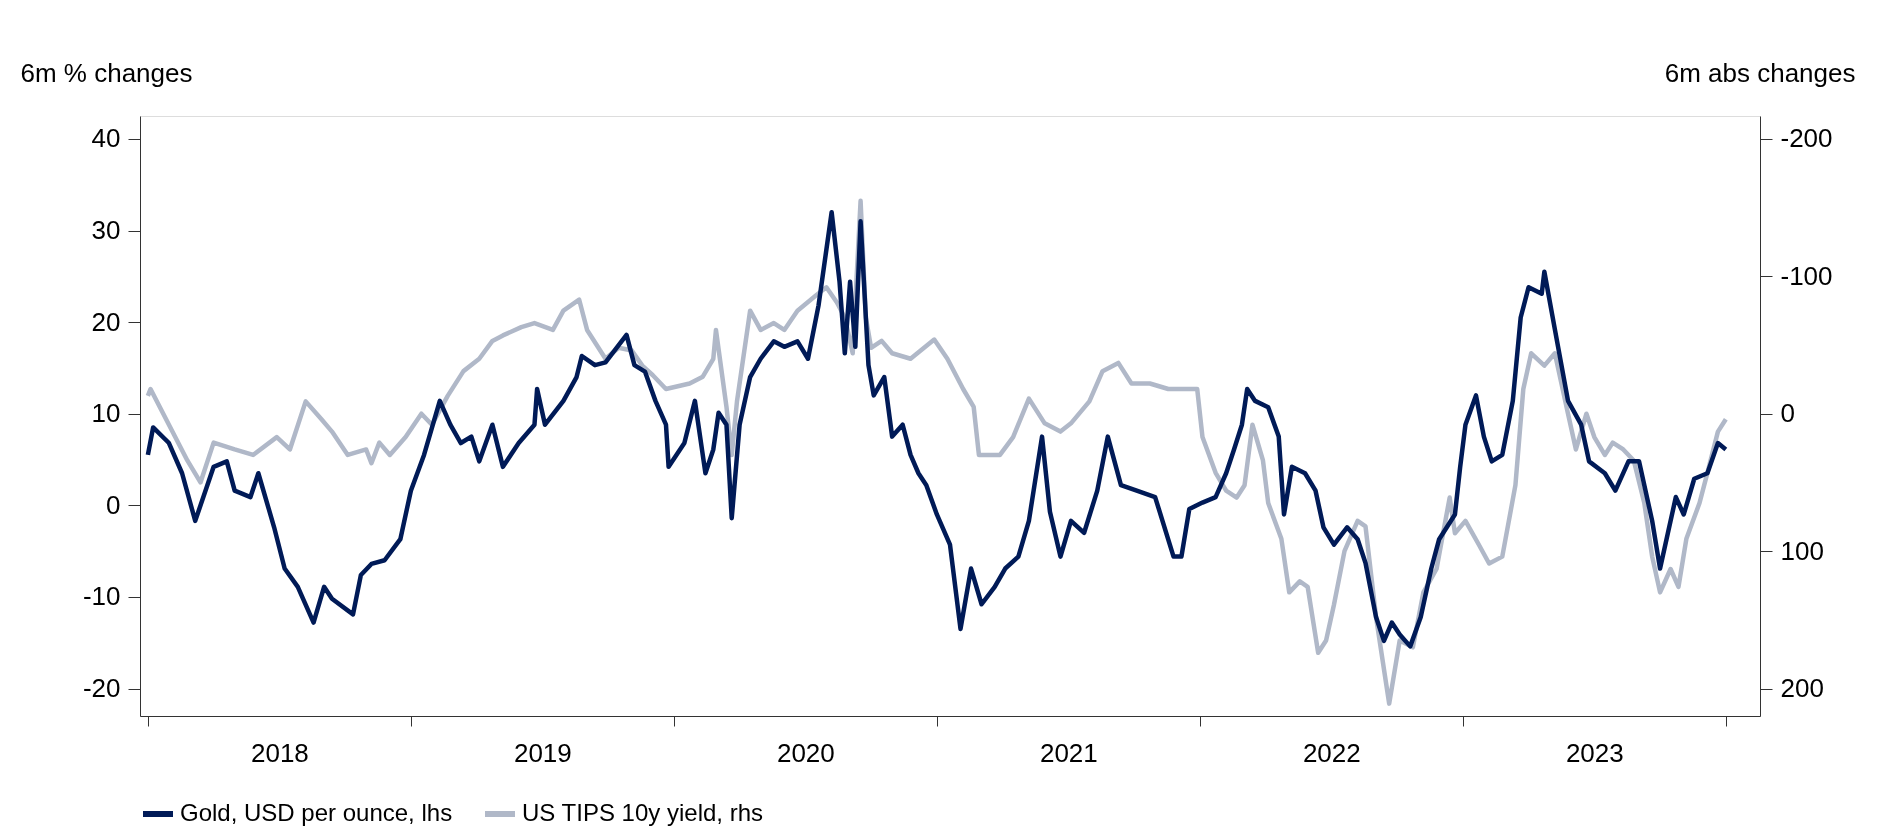 This screenshot has width=1903, height=829. What do you see at coordinates (1806, 138) in the screenshot?
I see `y2-tick-label: -200` at bounding box center [1806, 138].